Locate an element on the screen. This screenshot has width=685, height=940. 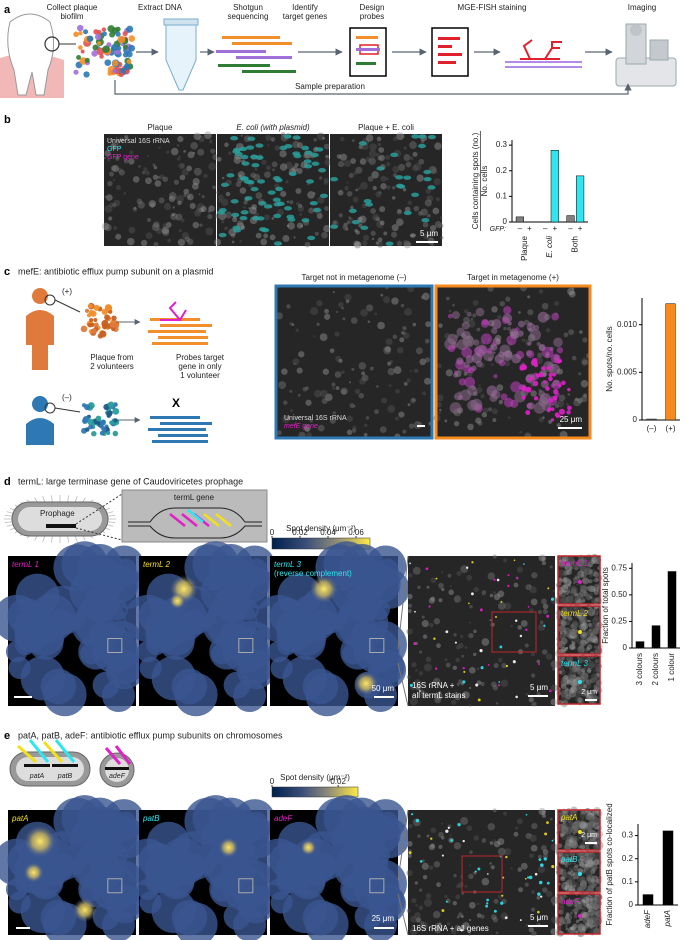
label: a is located at coordinates (7, 10).